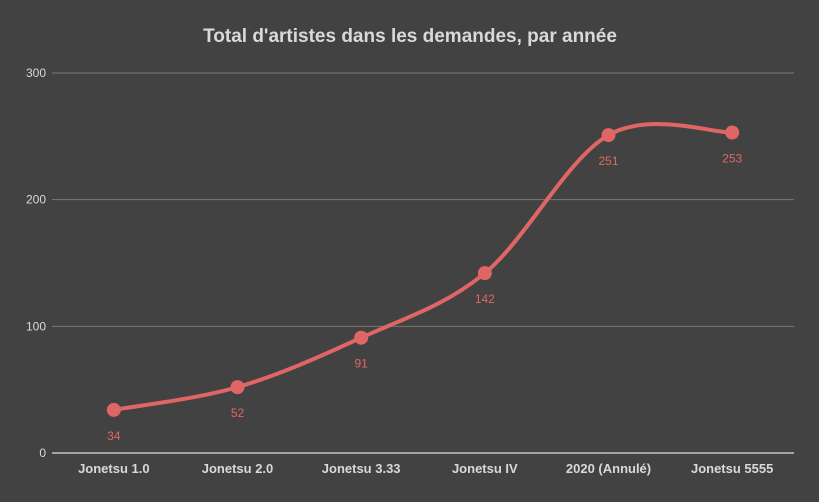  Describe the element at coordinates (36, 200) in the screenshot. I see `y-tick-label: 200` at that location.